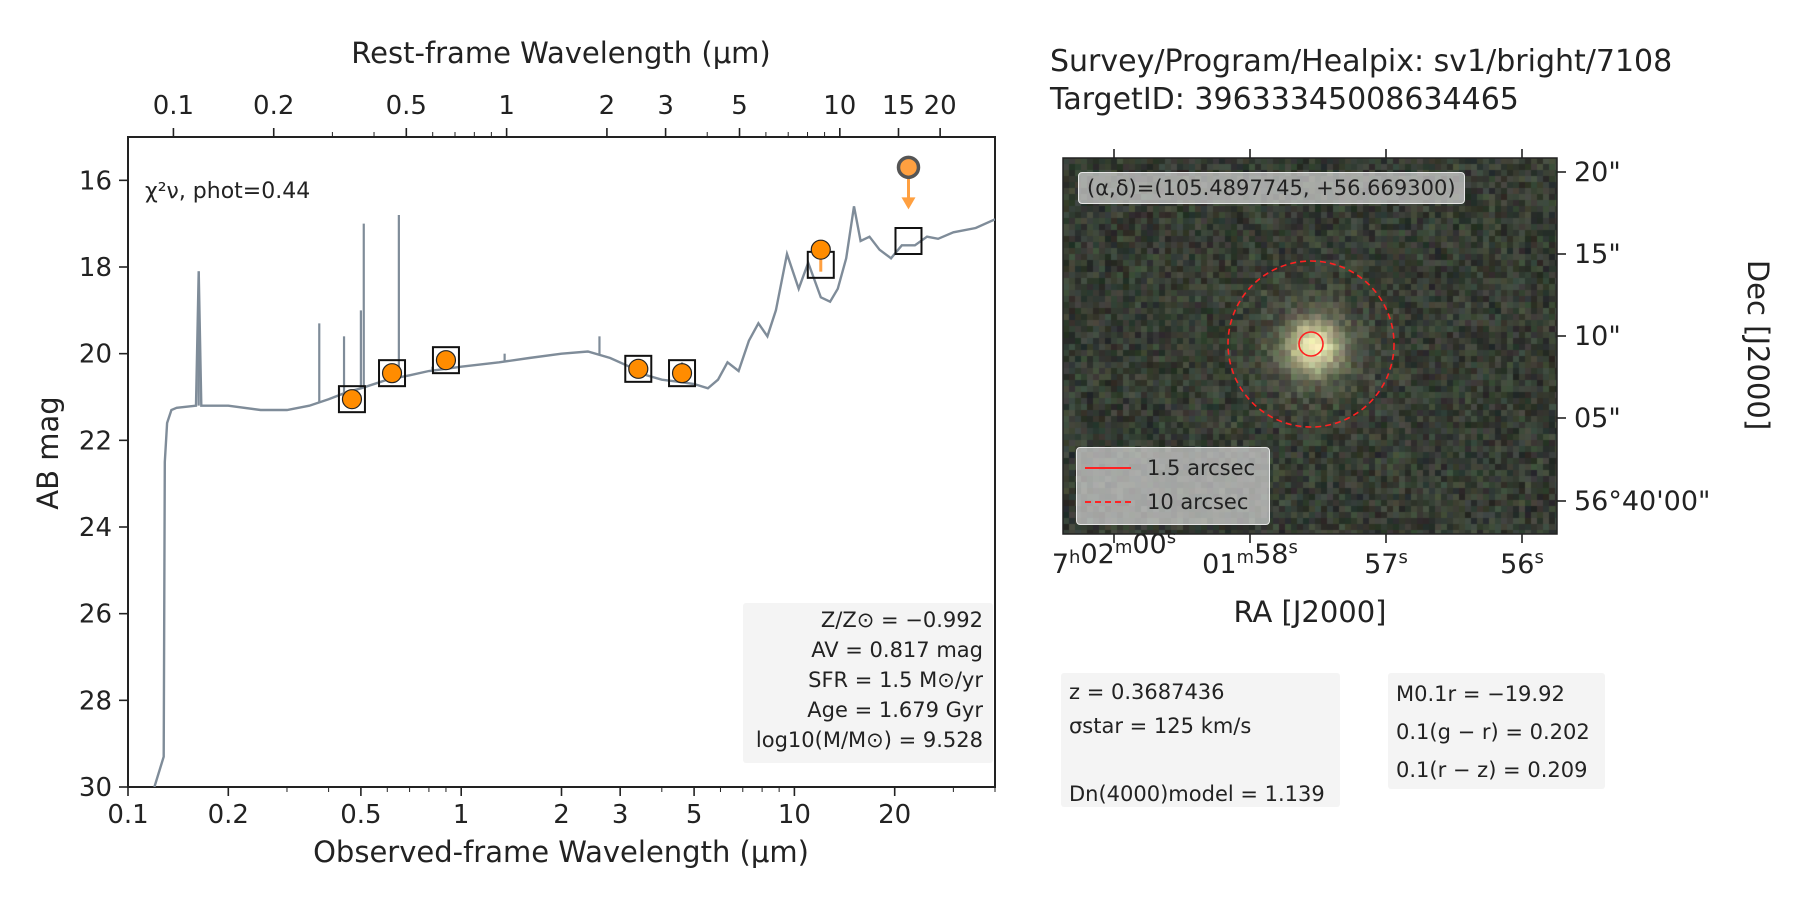 The width and height of the screenshot is (1800, 900). Describe the element at coordinates (739, 106) in the screenshot. I see `x2-tick-label: 5` at that location.